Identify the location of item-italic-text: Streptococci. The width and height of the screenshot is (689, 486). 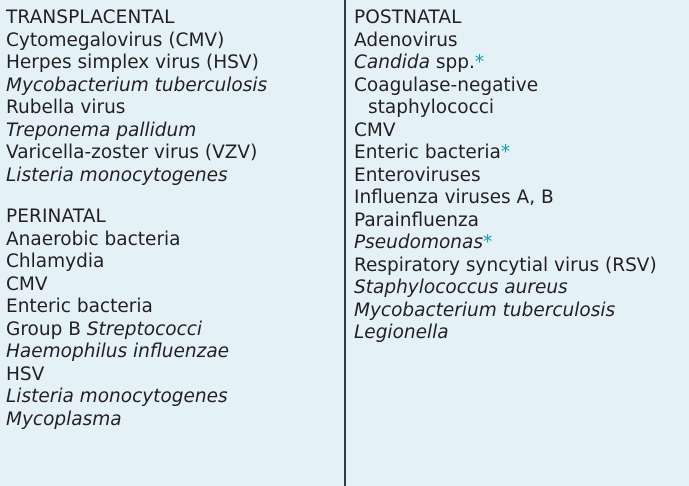
(144, 329).